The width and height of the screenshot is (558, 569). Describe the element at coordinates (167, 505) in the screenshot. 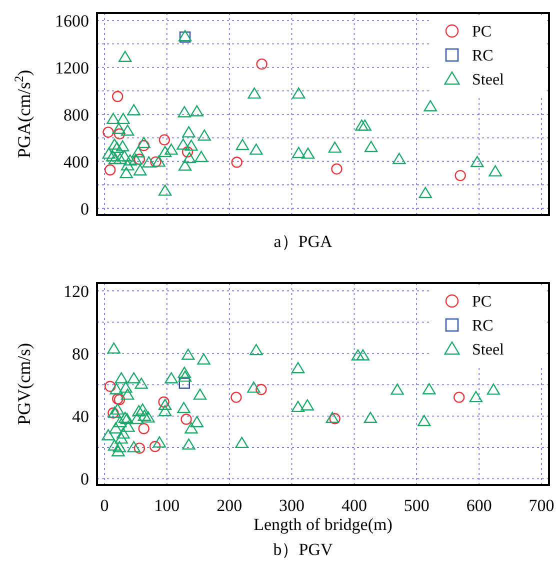

I see `x-tick-label: 100` at that location.